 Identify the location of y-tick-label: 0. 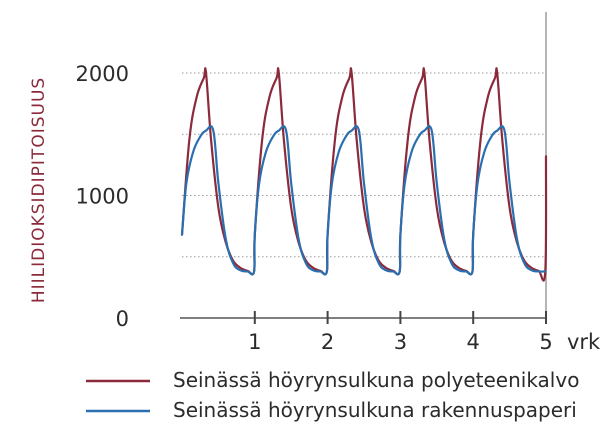
(122, 319).